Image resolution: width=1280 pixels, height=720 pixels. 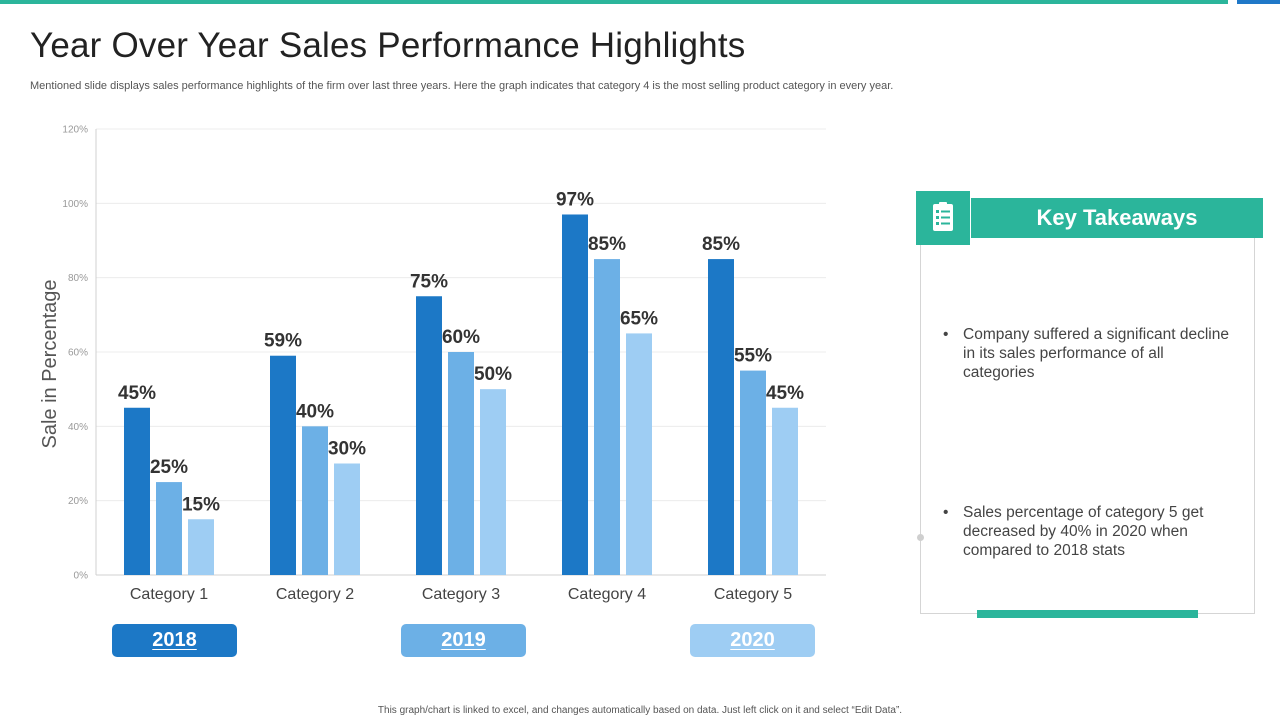 I want to click on x-tick-label: Category 5, so click(x=753, y=594).